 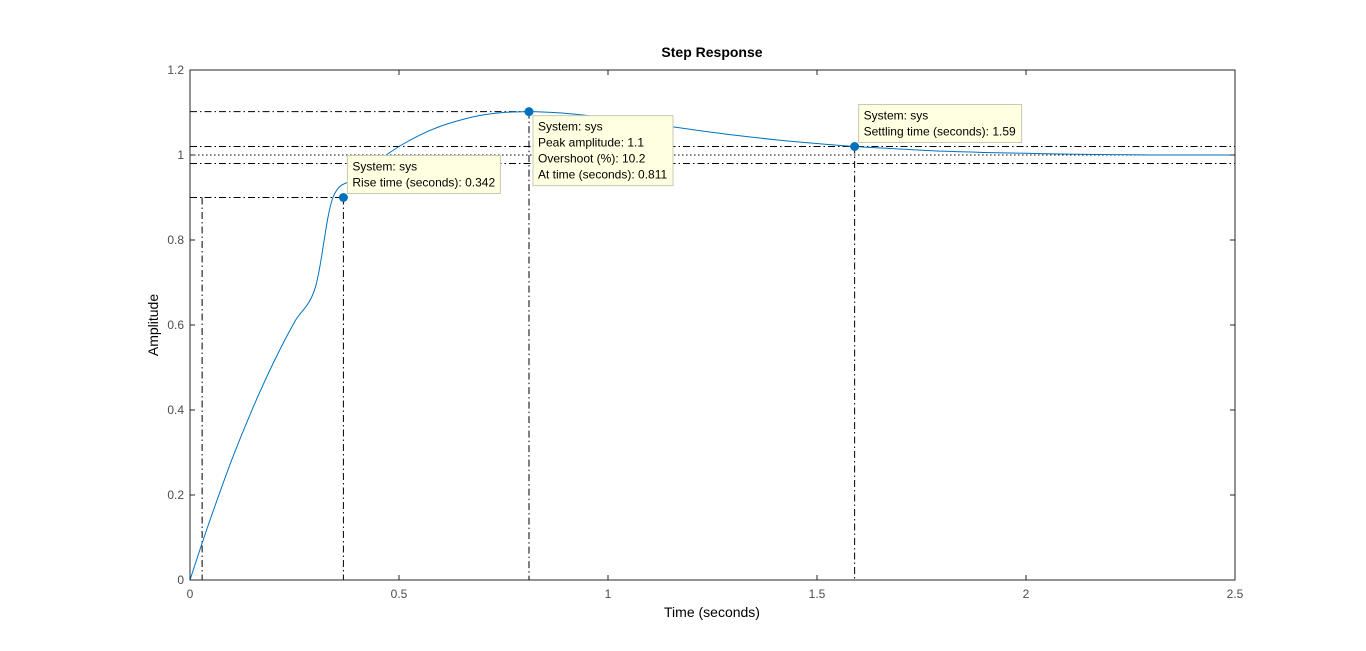 What do you see at coordinates (190, 594) in the screenshot?
I see `x-tick-label: 0` at bounding box center [190, 594].